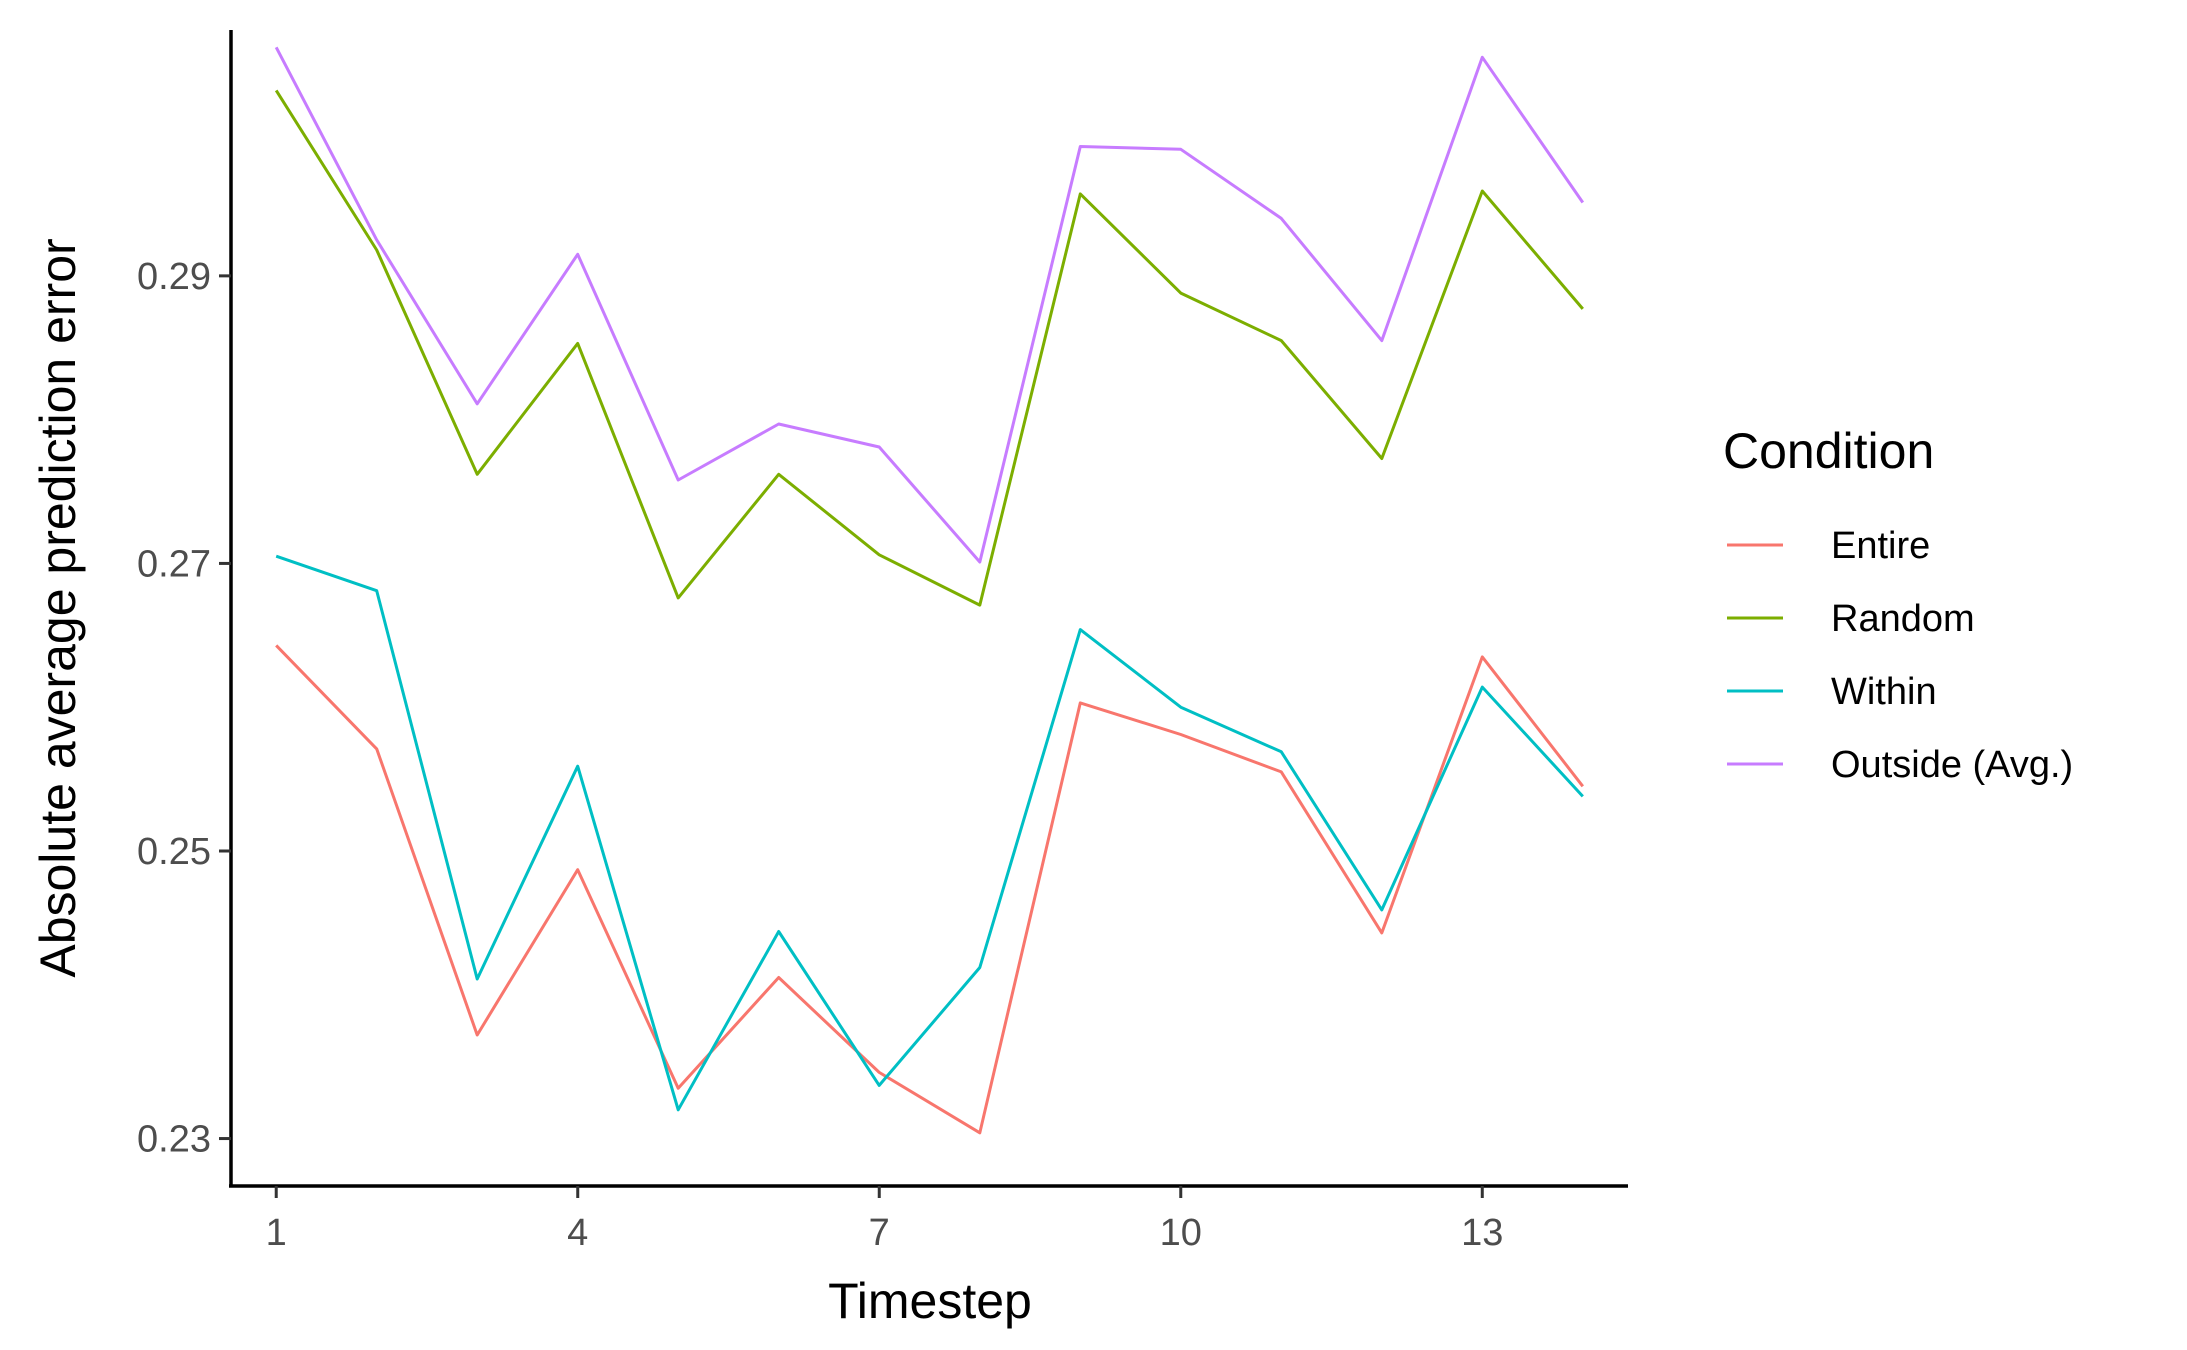  What do you see at coordinates (930, 1301) in the screenshot?
I see `x-axis-title: Timestep` at bounding box center [930, 1301].